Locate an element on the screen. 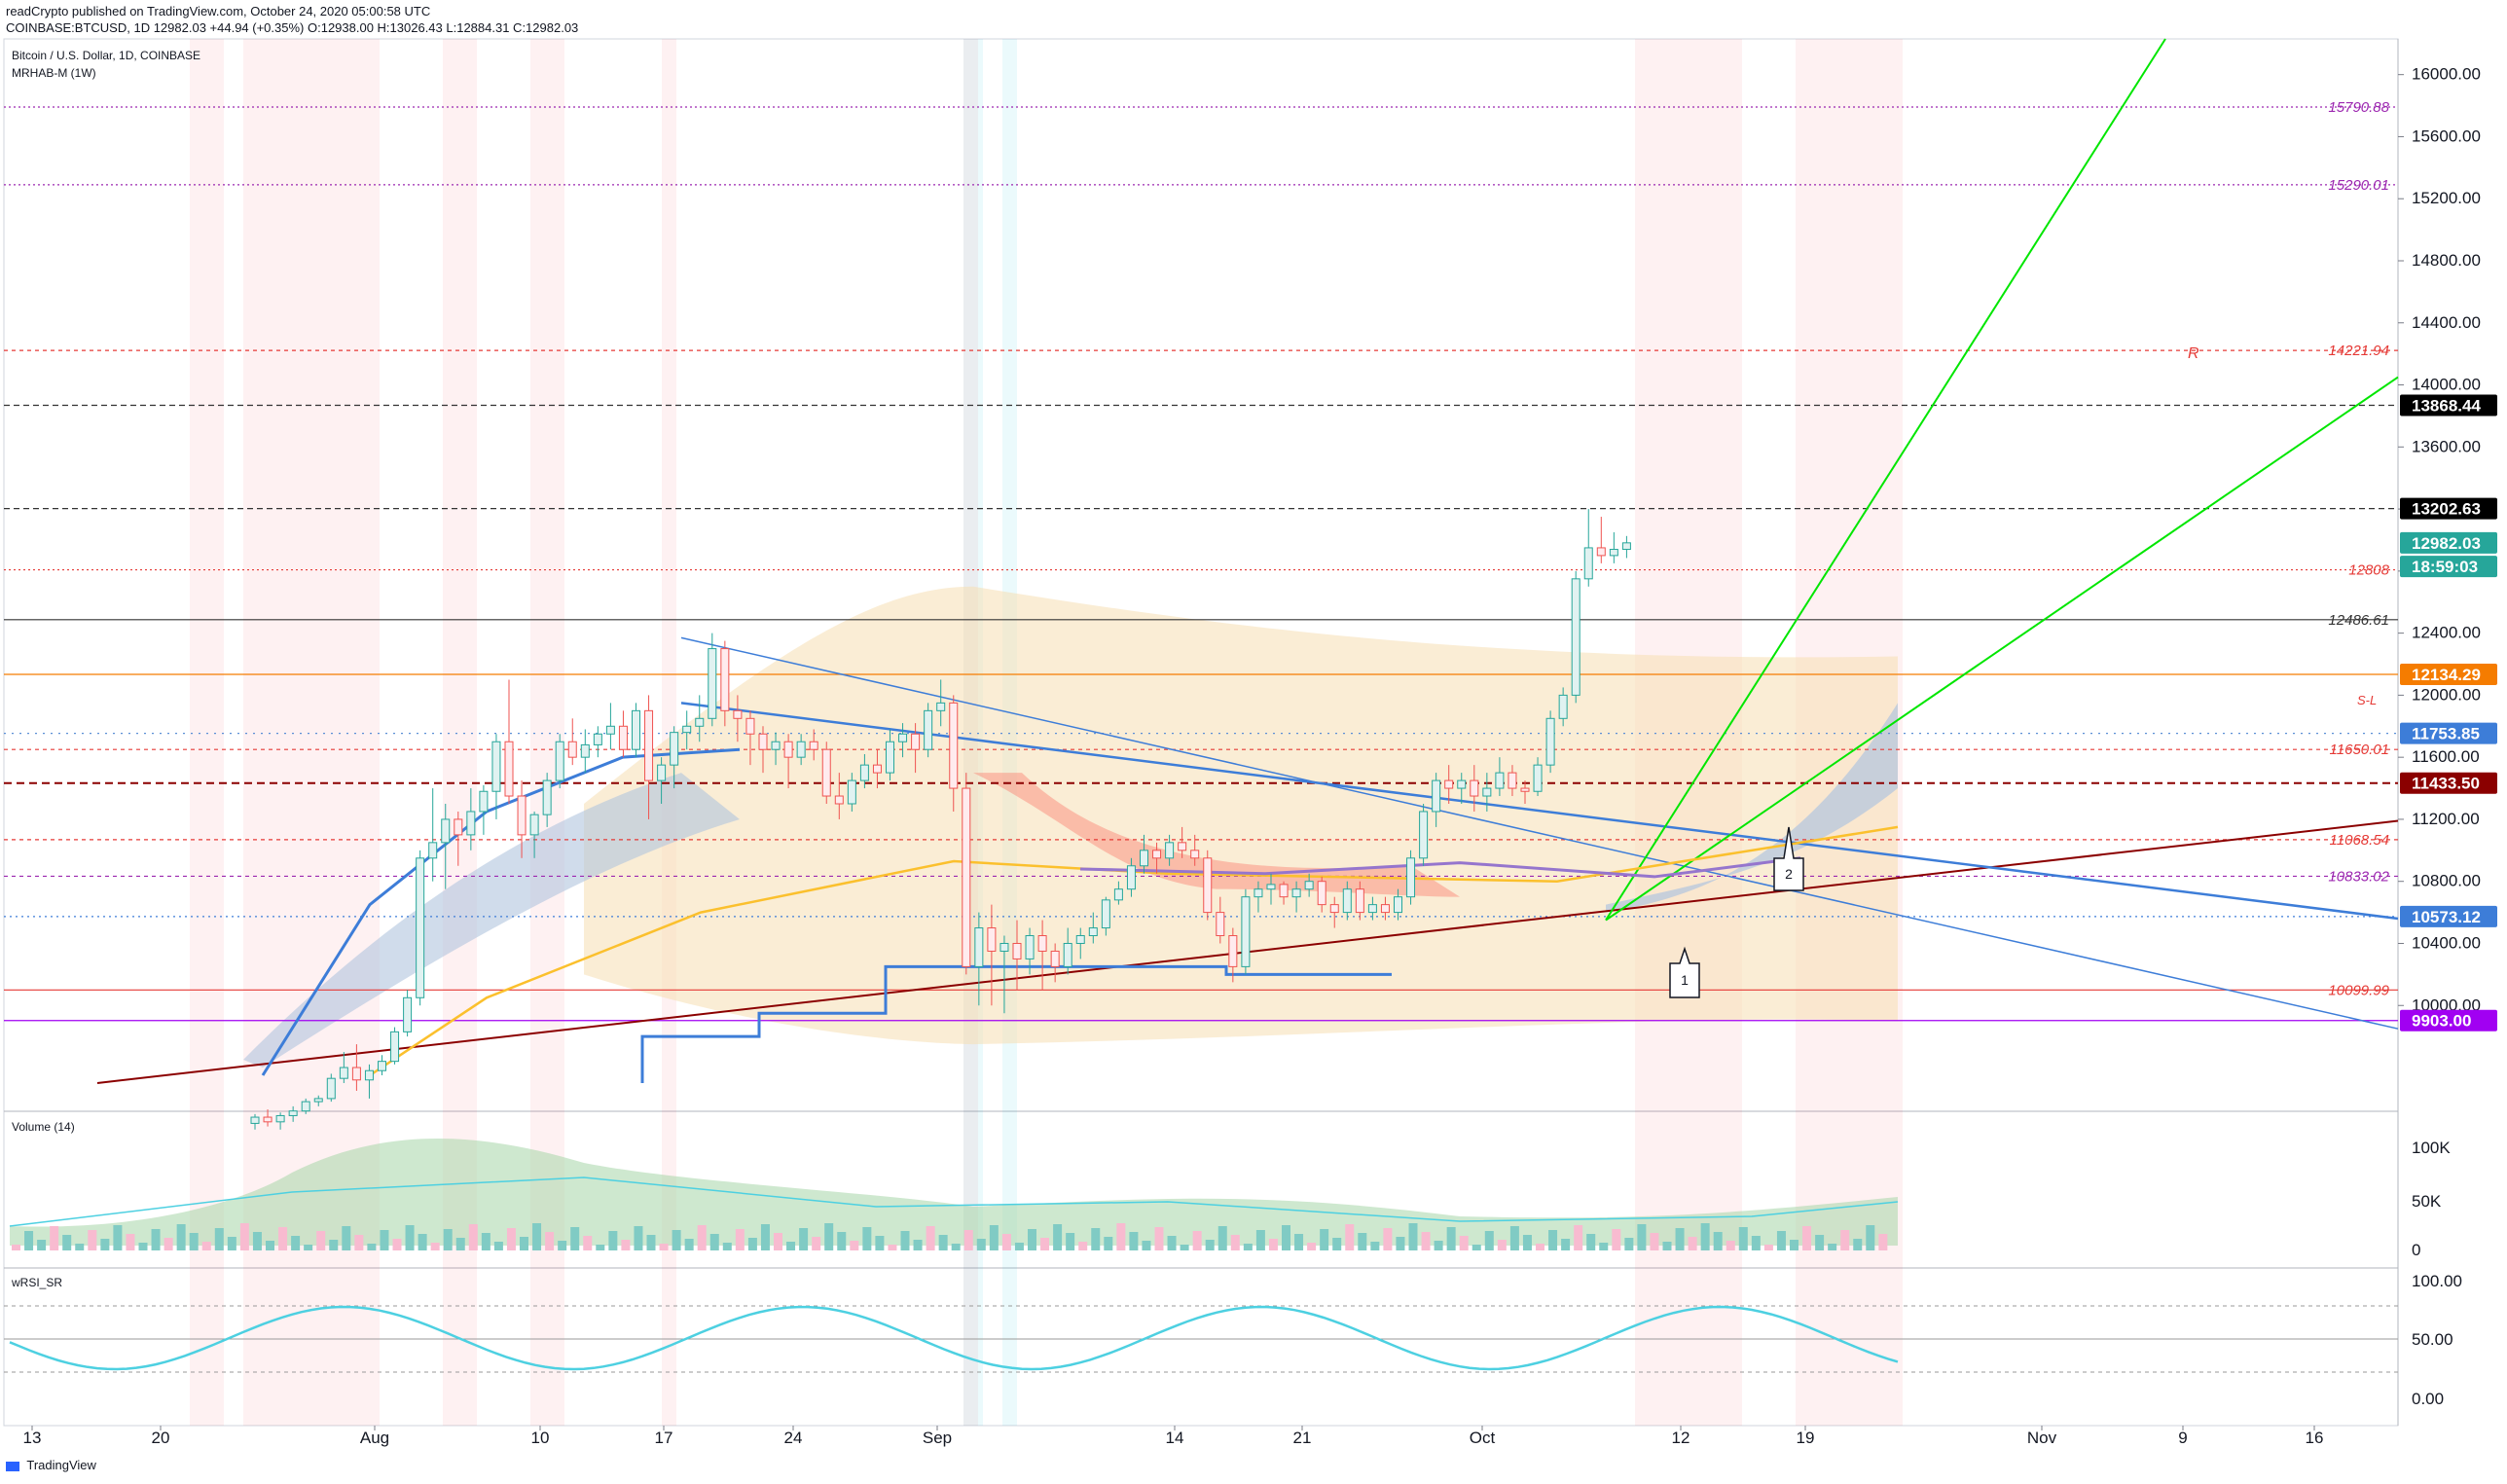 Image resolution: width=2507 pixels, height=1484 pixels. price-tick-label: 14000.00 is located at coordinates (2446, 385).